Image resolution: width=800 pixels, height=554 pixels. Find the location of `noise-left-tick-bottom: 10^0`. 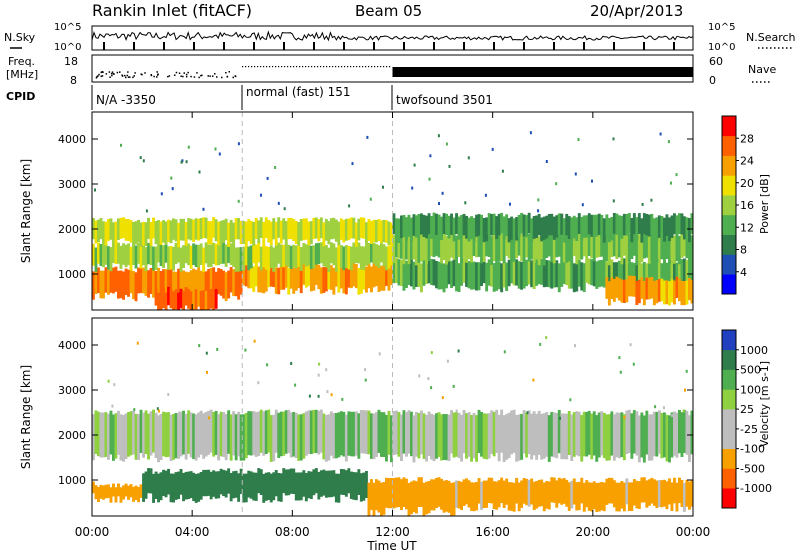

noise-left-tick-bottom: 10^0 is located at coordinates (67, 47).